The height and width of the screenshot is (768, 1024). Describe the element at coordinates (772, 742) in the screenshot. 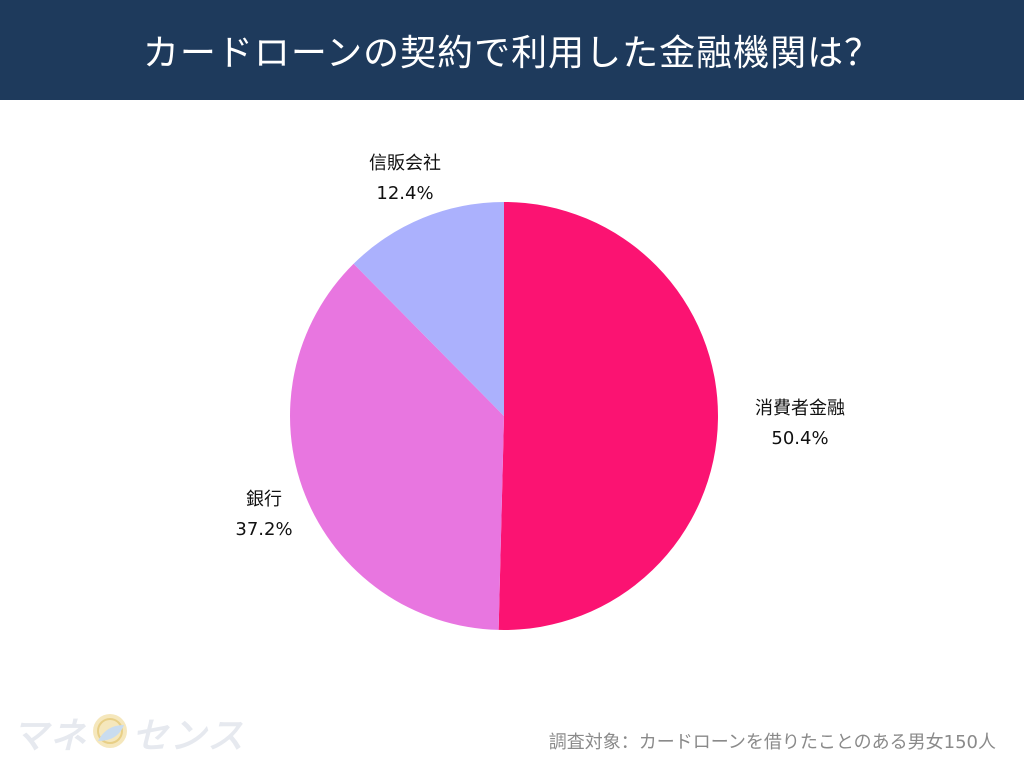

I see `survey-footnote: 調査対象：カードローンを借りたことのある男女150人` at that location.